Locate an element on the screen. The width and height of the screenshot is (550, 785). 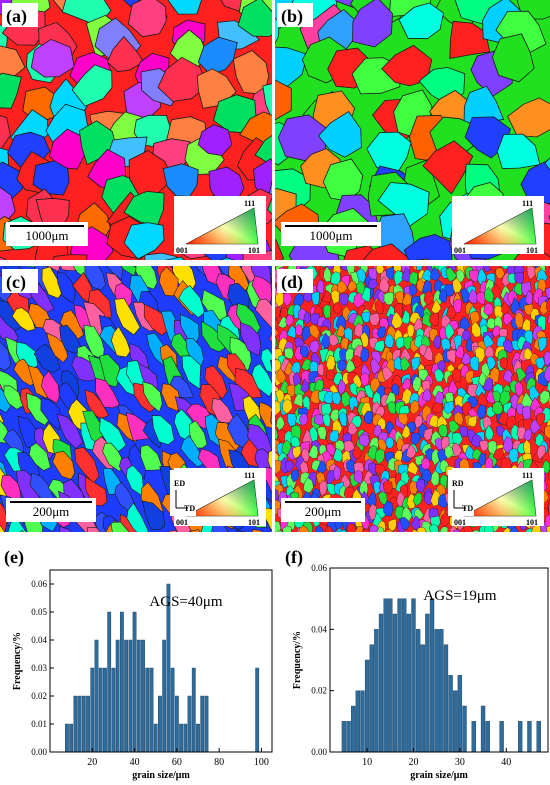
y-tick-label: 0.01 is located at coordinates (39, 724).